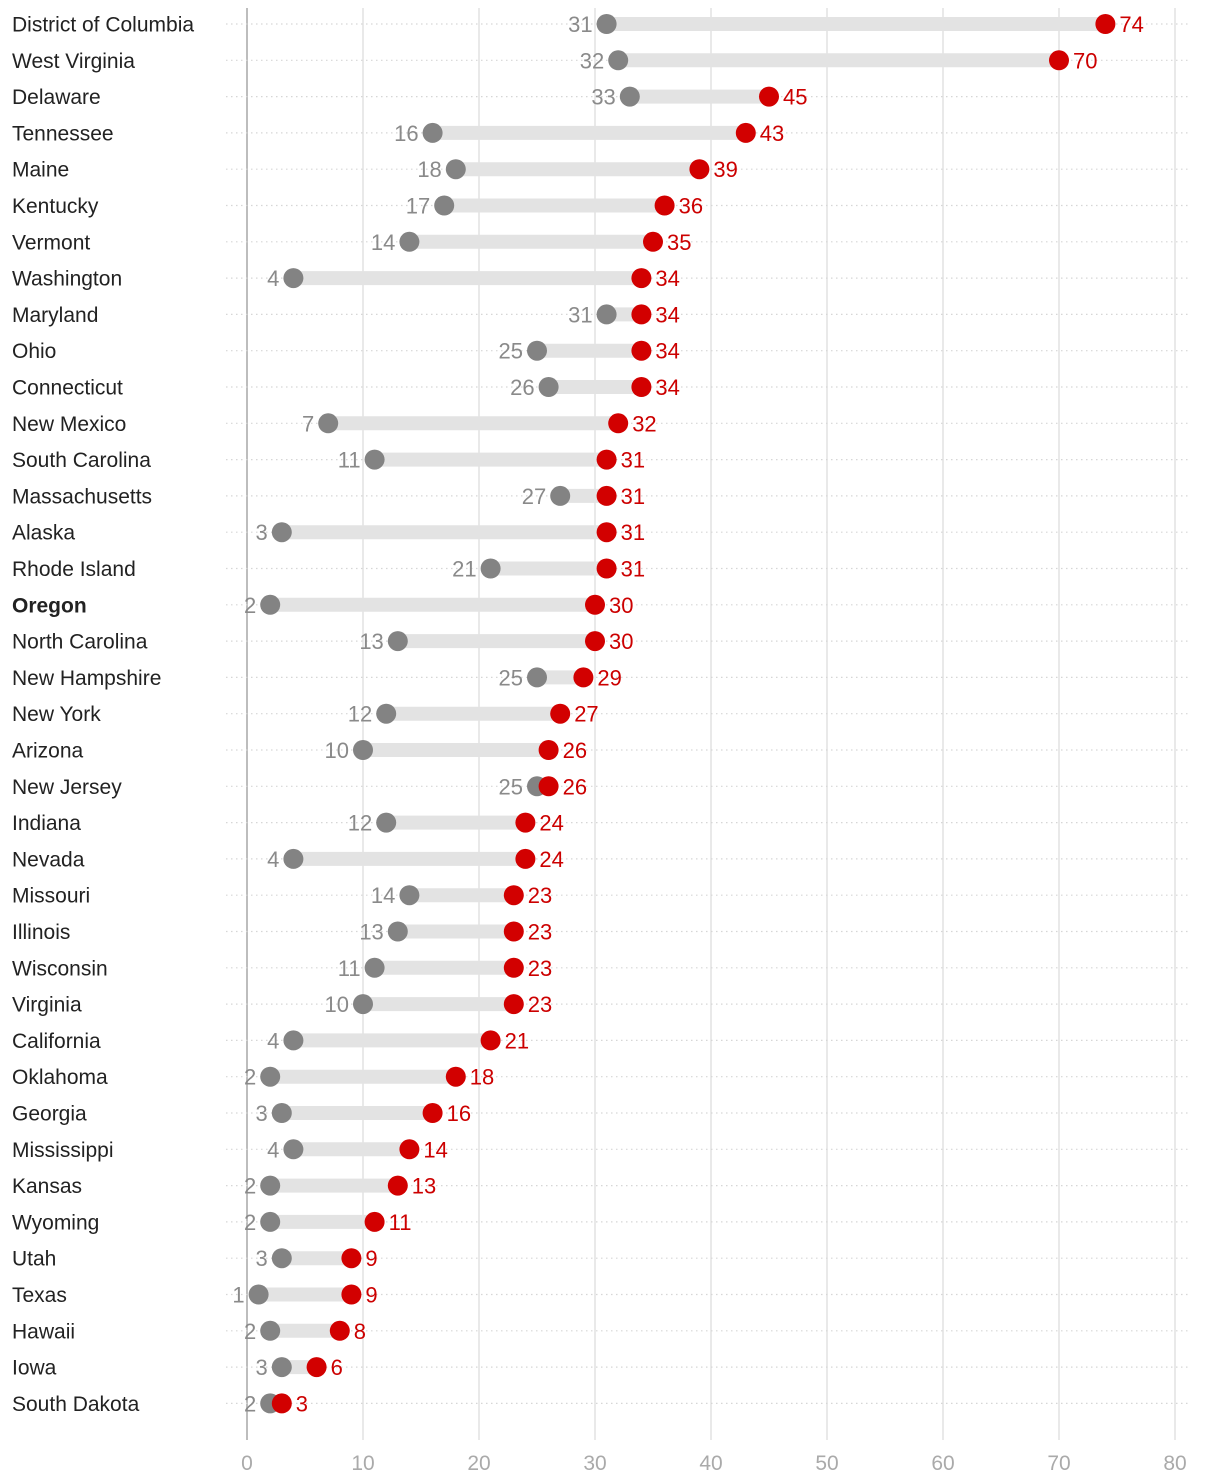 Image resolution: width=1220 pixels, height=1484 pixels. I want to click on state-label: Massachusetts, so click(82, 496).